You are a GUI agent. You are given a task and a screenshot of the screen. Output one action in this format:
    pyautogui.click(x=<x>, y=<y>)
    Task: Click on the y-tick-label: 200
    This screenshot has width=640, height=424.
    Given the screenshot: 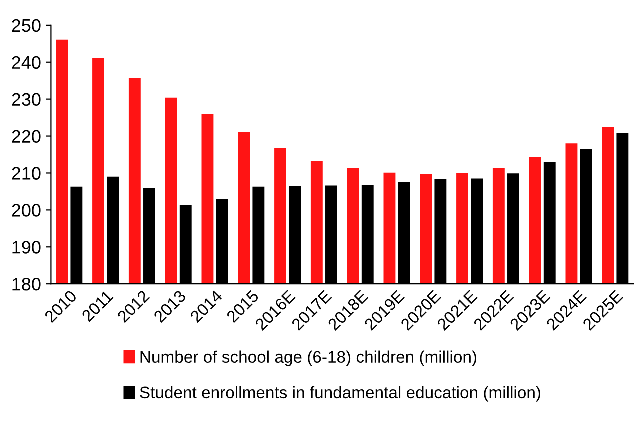 What is the action you would take?
    pyautogui.click(x=26, y=210)
    